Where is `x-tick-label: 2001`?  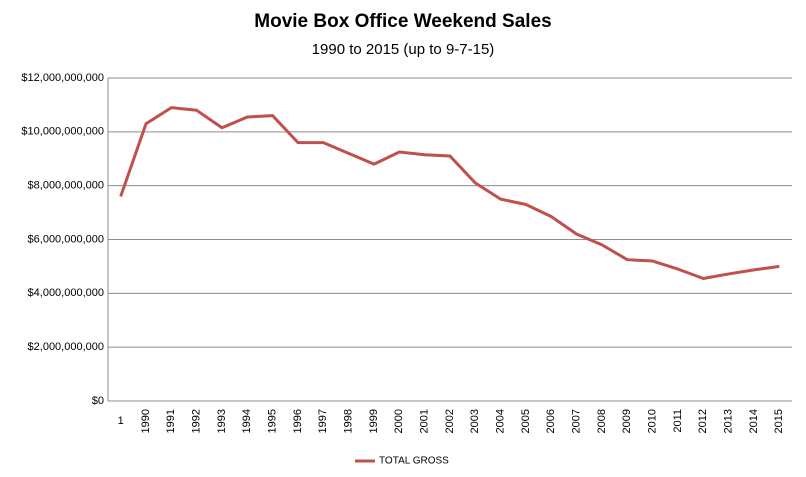
x-tick-label: 2001 is located at coordinates (425, 421).